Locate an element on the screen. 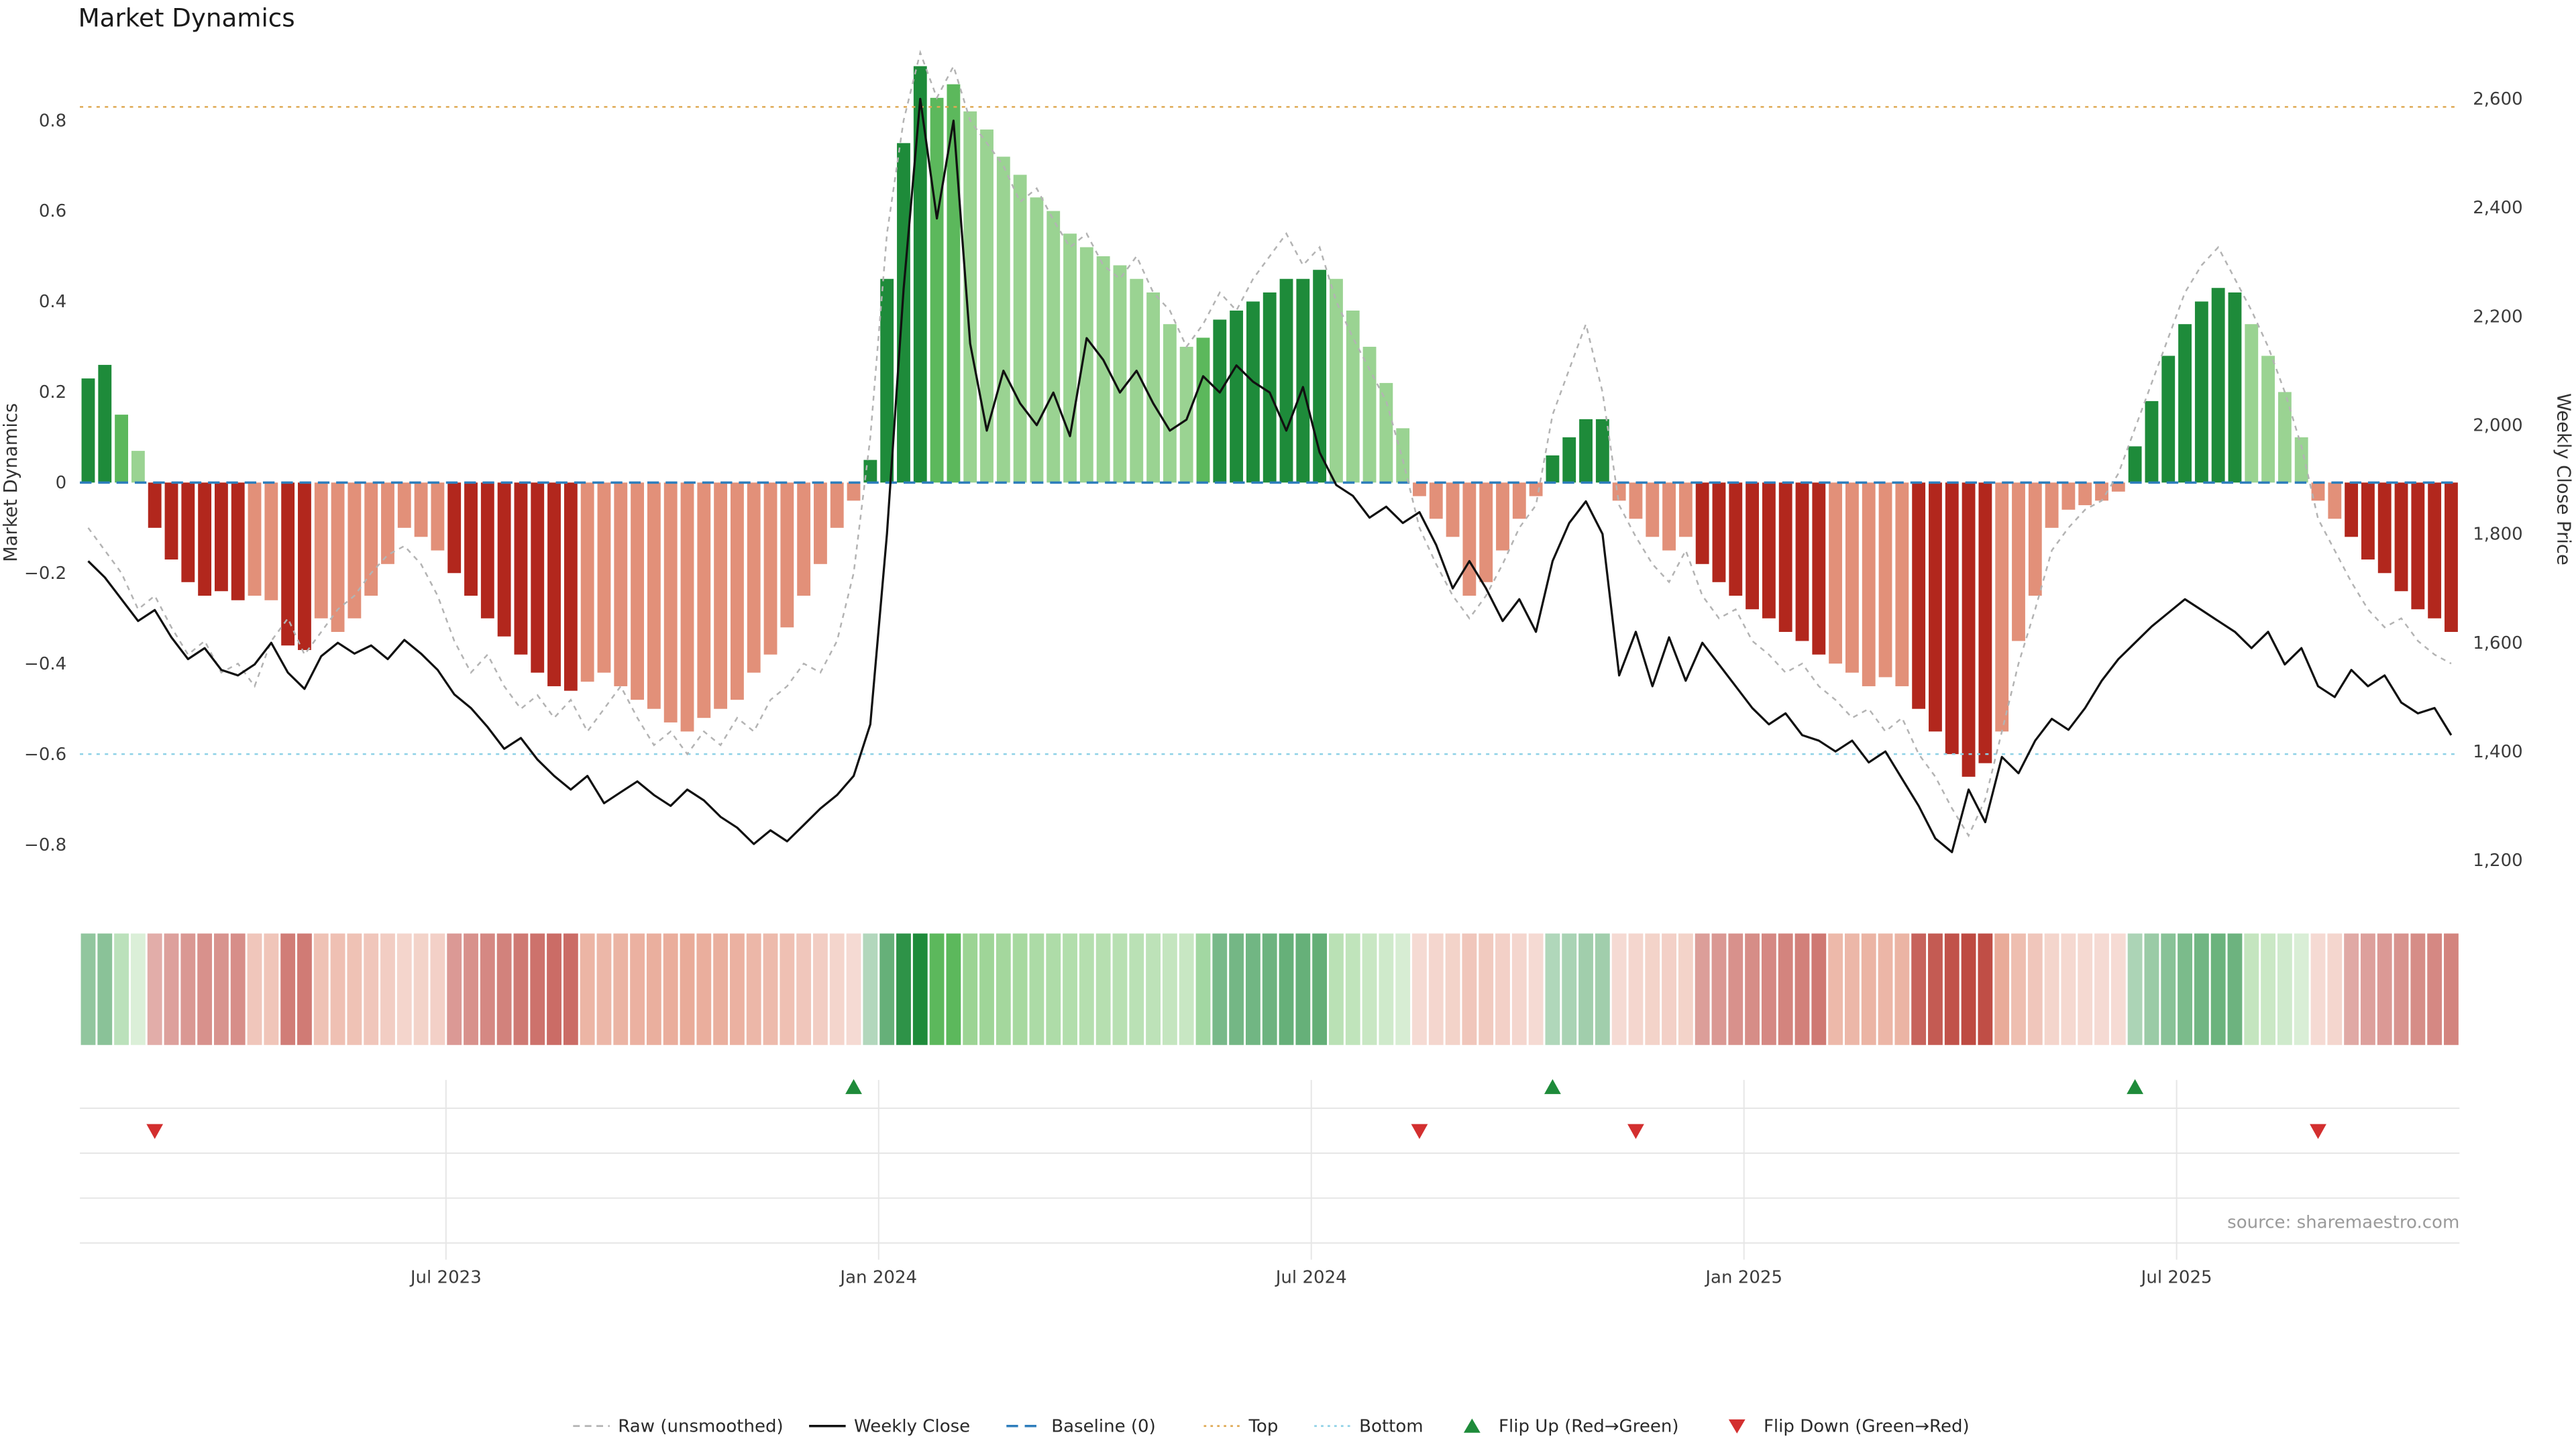 This screenshot has height=1449, width=2576. left-tick-label: 0.8 is located at coordinates (52, 121).